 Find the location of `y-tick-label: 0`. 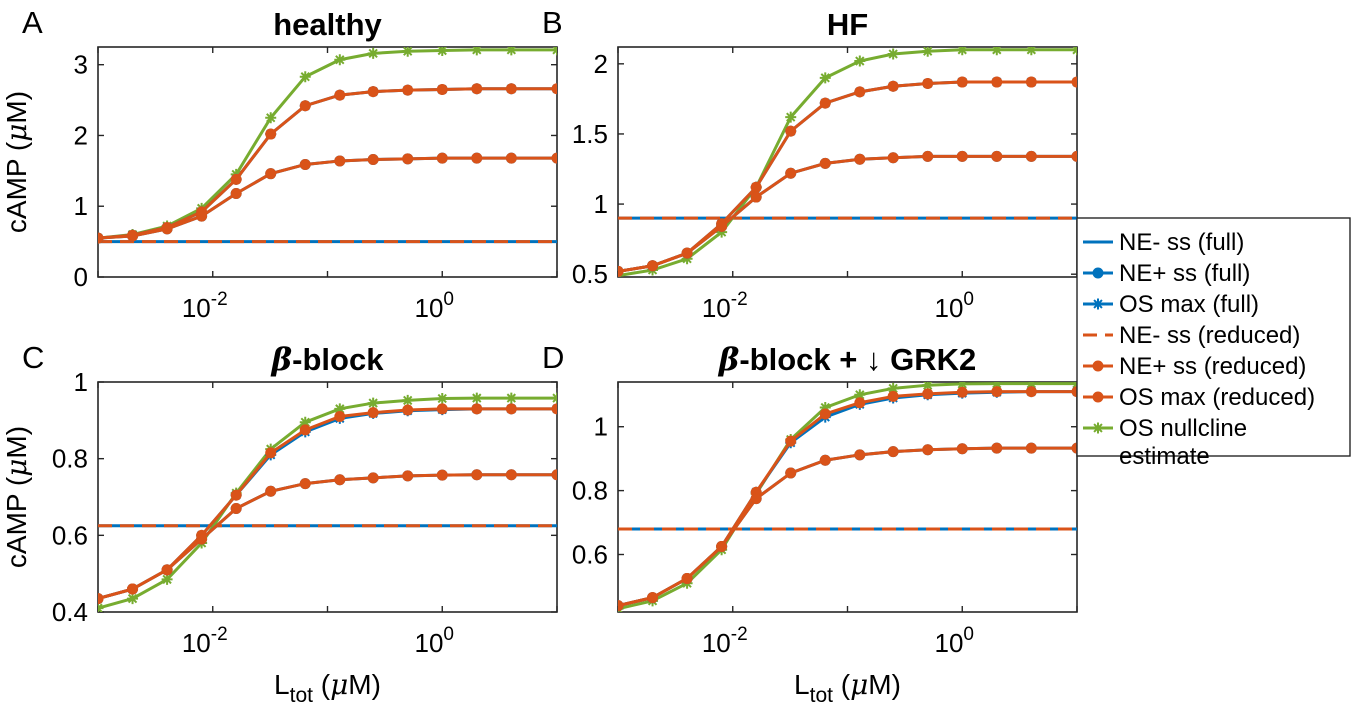

y-tick-label: 0 is located at coordinates (81, 277).